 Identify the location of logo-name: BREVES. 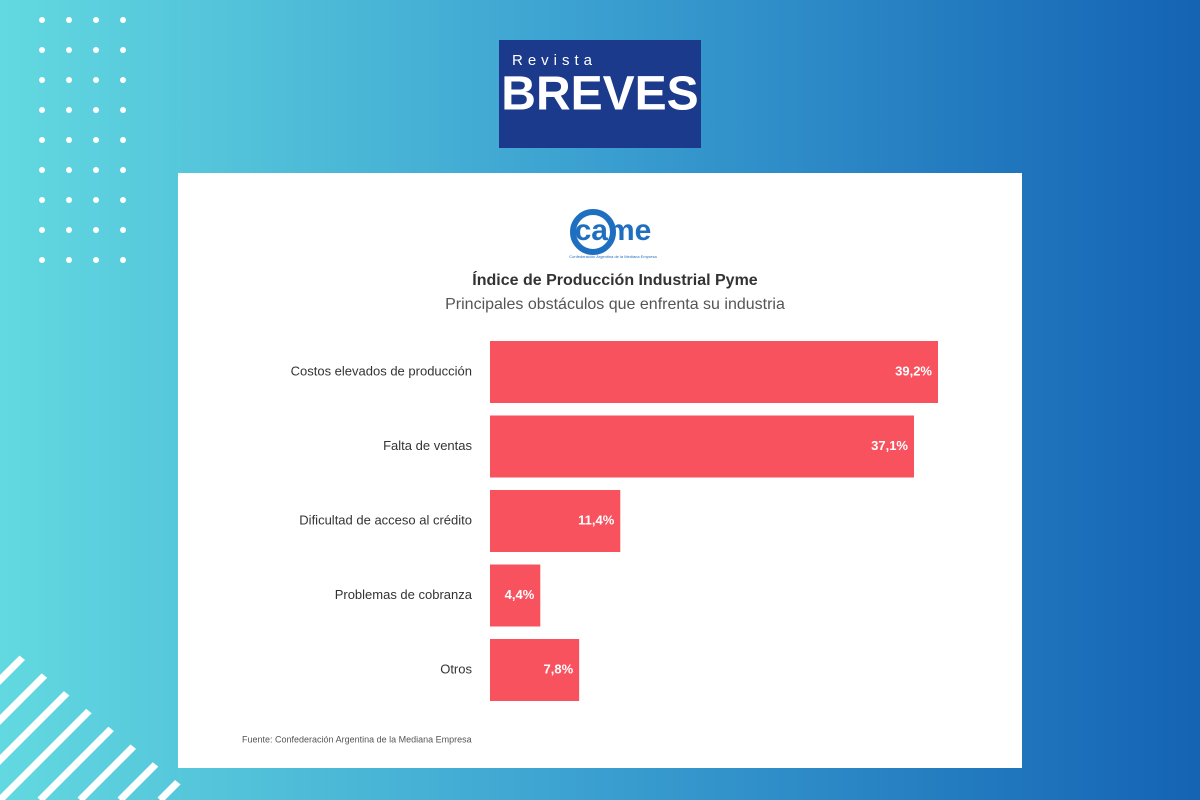
(599, 94).